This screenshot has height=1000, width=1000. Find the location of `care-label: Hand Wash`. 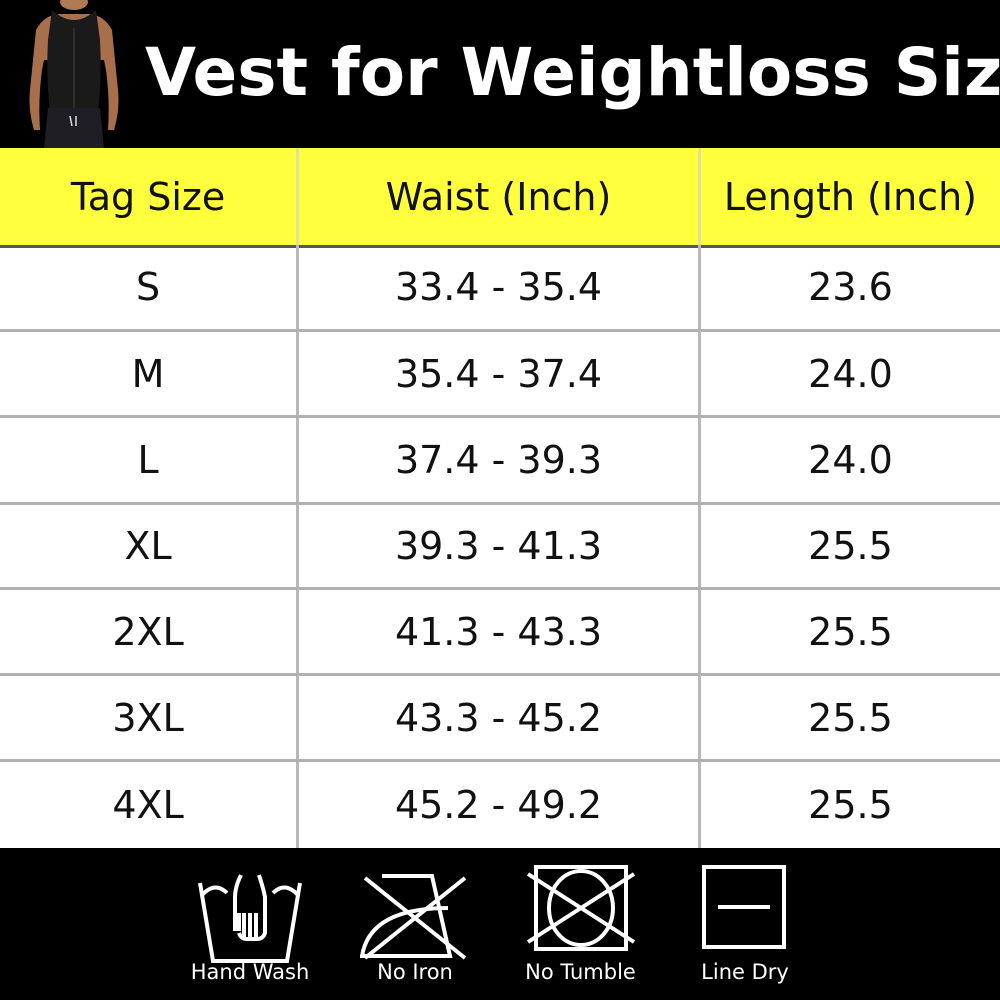

care-label: Hand Wash is located at coordinates (250, 972).